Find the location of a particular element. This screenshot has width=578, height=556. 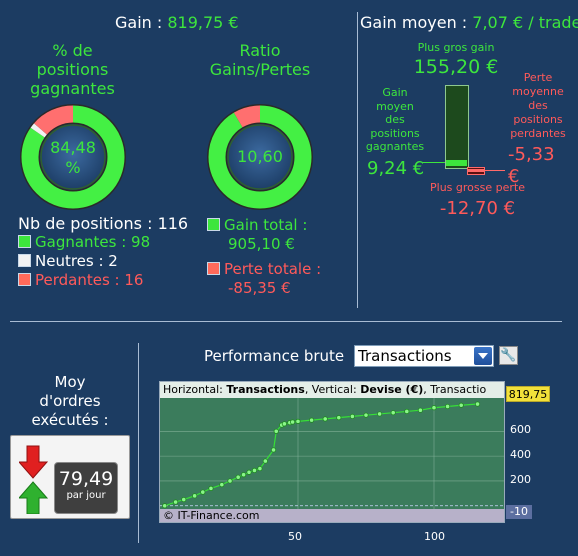

loss-total: Perte totale : is located at coordinates (264, 269).